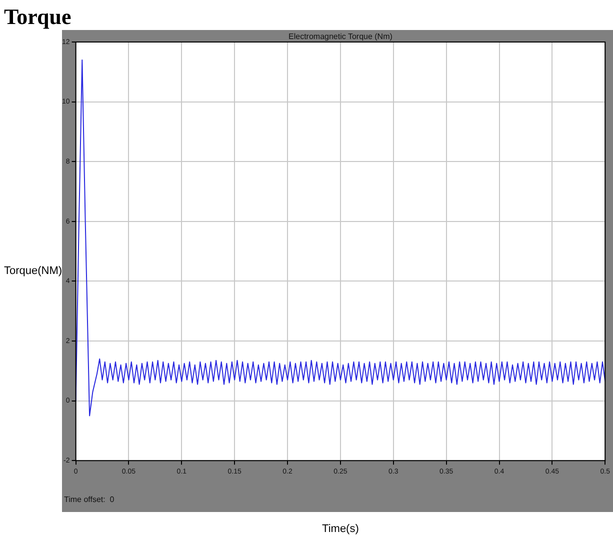 This screenshot has height=543, width=613. Describe the element at coordinates (38, 16) in the screenshot. I see `chart-title: Torque` at that location.